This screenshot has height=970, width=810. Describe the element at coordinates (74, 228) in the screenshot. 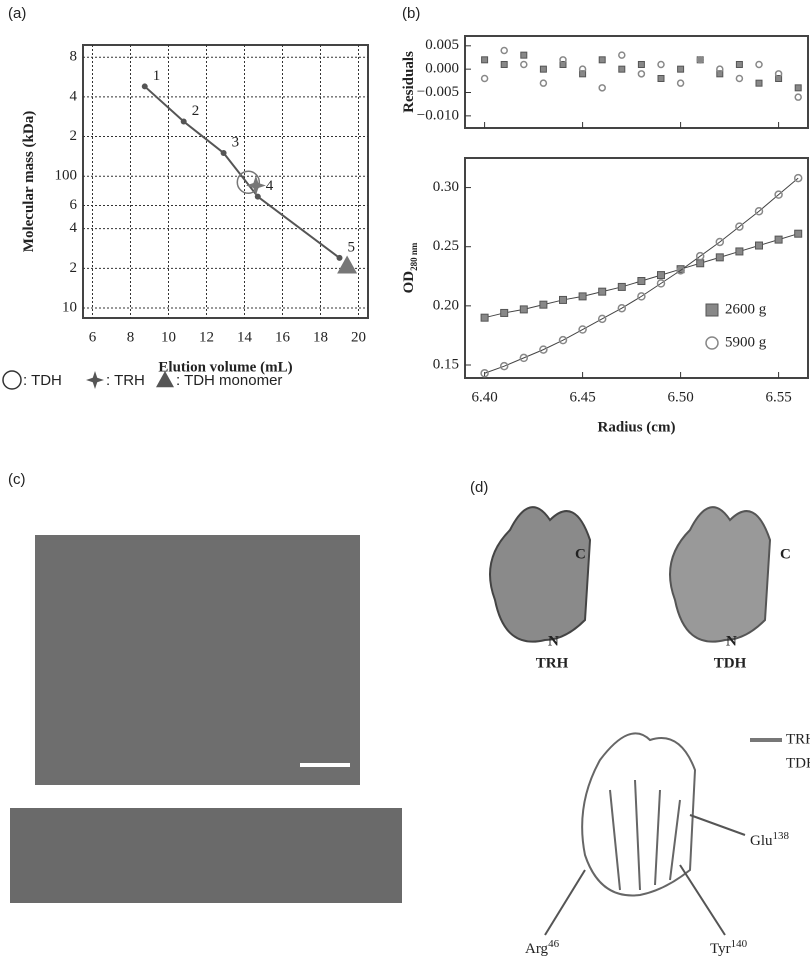

I see `y-tick-label: 4` at that location.